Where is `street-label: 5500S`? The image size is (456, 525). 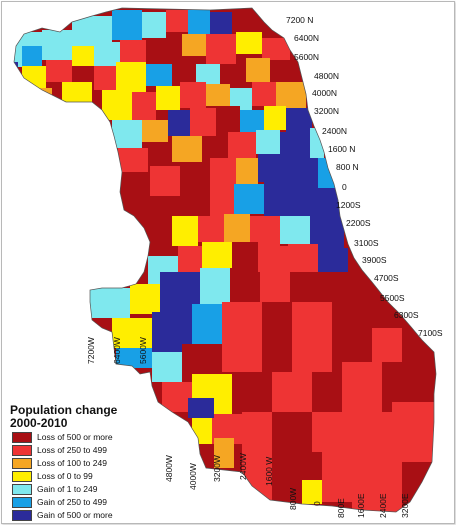
street-label: 5500S is located at coordinates (392, 298).